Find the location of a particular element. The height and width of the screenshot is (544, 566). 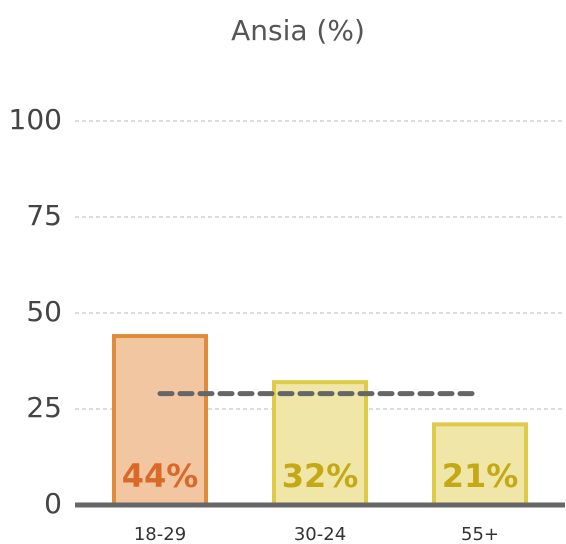

value-label: 44% is located at coordinates (160, 476).